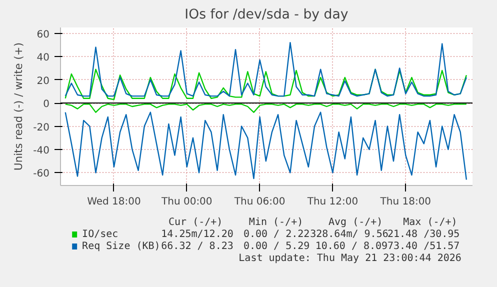 The height and width of the screenshot is (287, 497). Describe the element at coordinates (114, 202) in the screenshot. I see `x-tick-label: Wed 18:00` at that location.